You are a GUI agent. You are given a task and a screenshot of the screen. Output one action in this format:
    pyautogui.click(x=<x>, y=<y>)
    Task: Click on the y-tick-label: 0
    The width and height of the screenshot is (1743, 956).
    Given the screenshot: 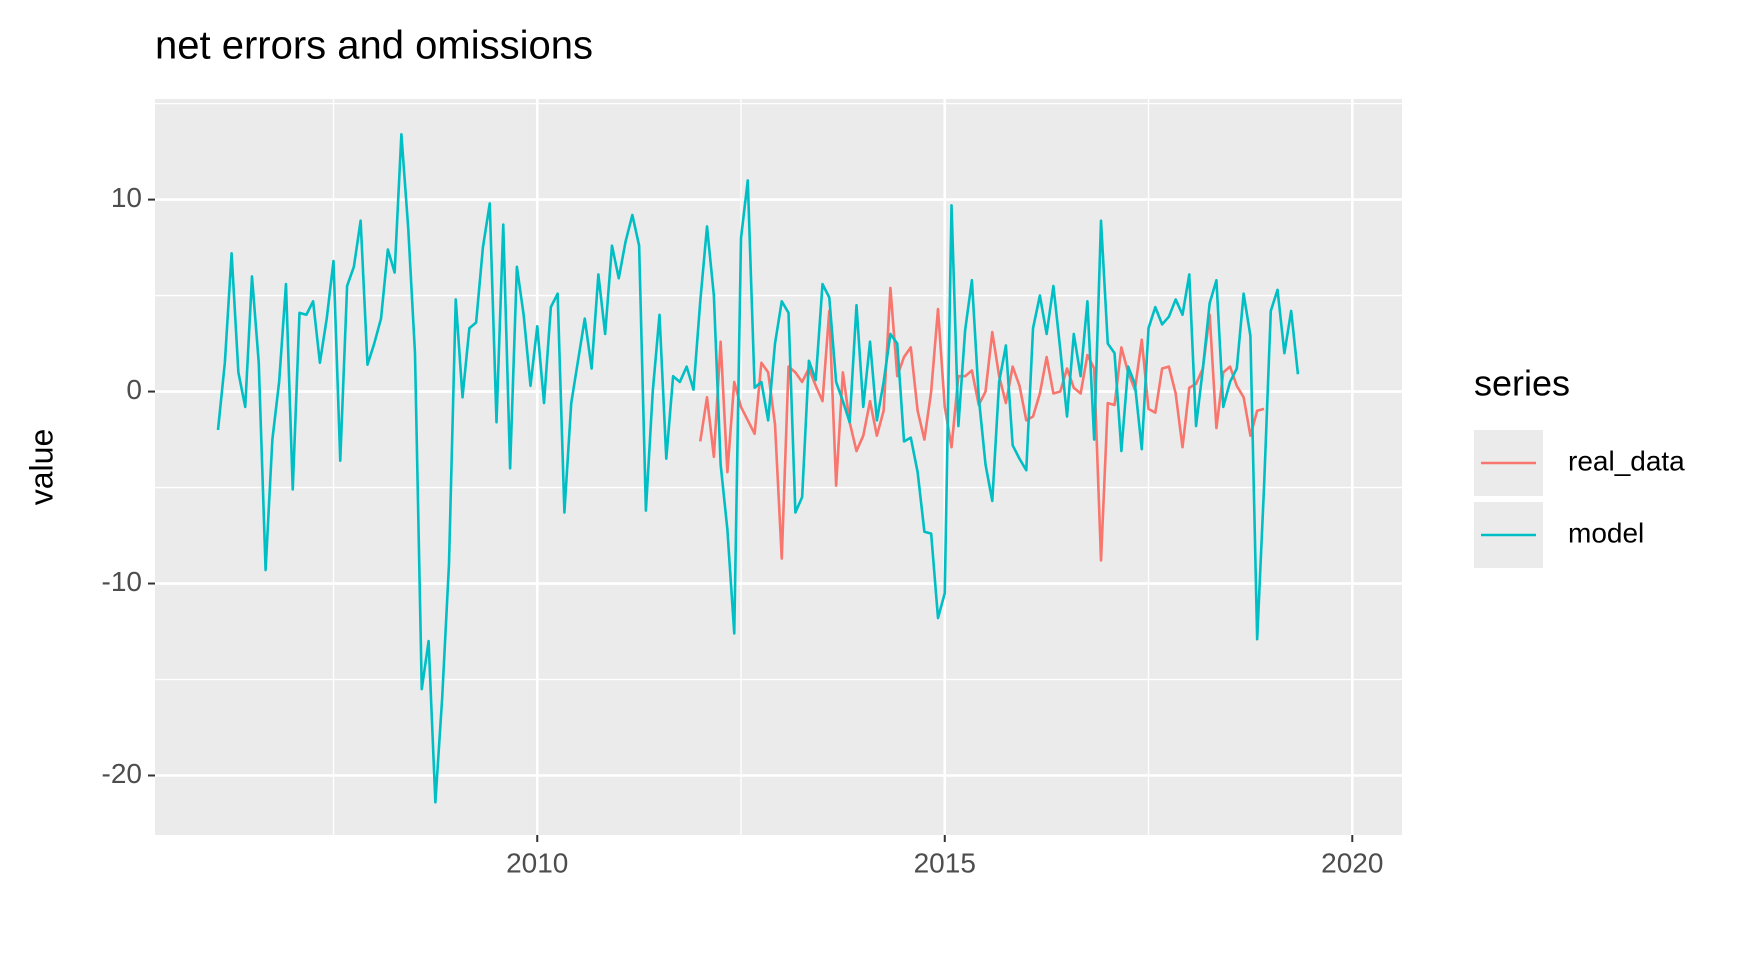 What is the action you would take?
    pyautogui.click(x=134, y=389)
    